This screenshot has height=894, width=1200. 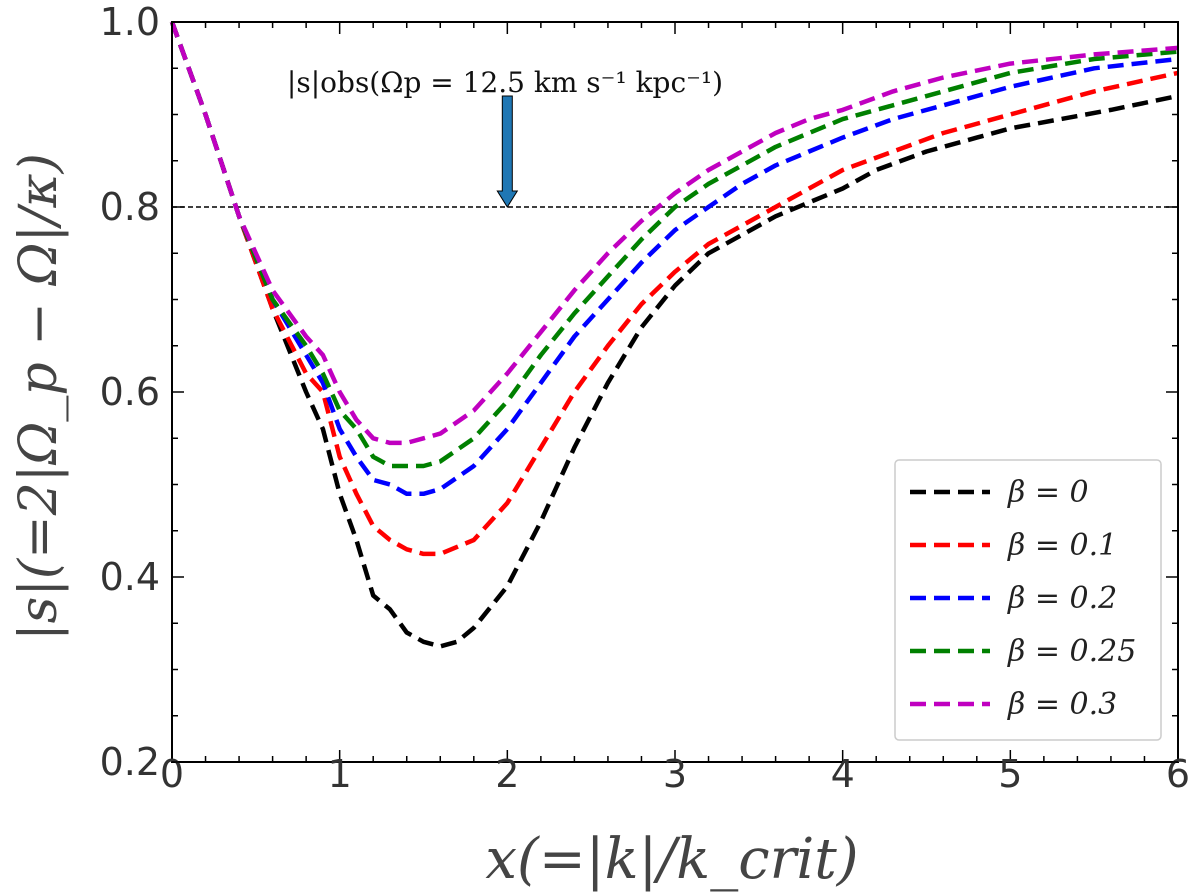 I want to click on x-tick-label: 1, so click(x=340, y=774).